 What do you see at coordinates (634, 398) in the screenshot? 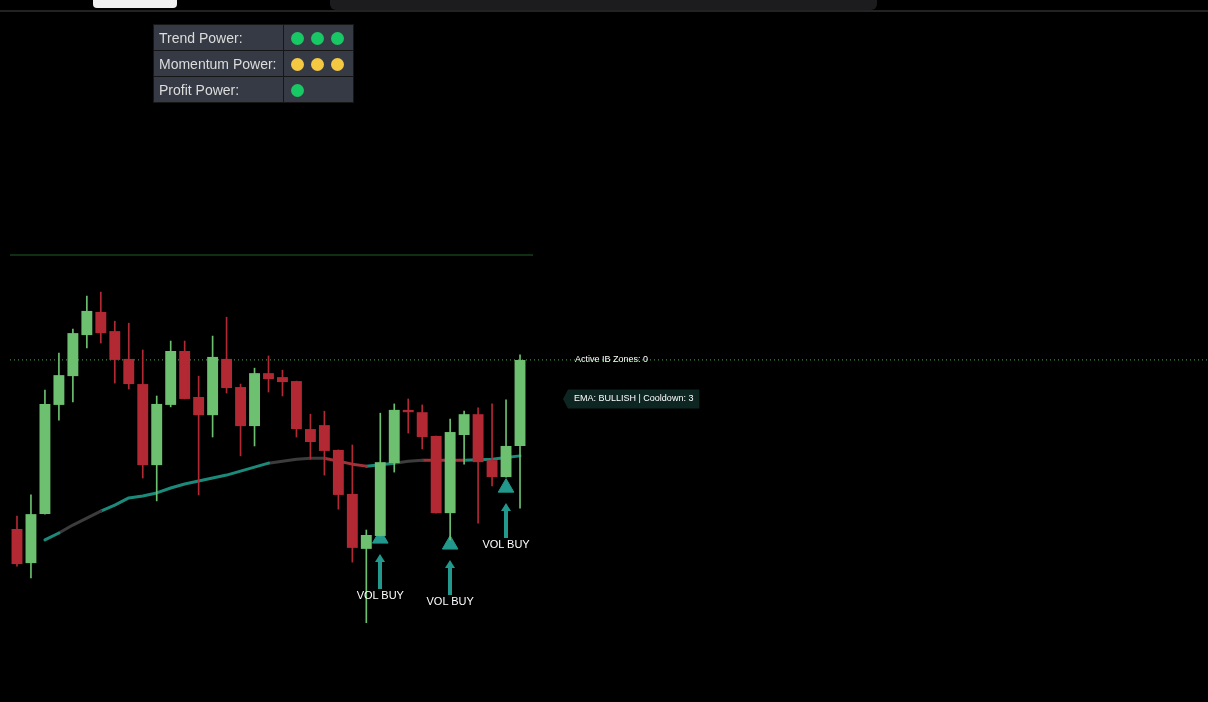
I see `text: EMA: BULLISH | Cooldown: 3` at bounding box center [634, 398].